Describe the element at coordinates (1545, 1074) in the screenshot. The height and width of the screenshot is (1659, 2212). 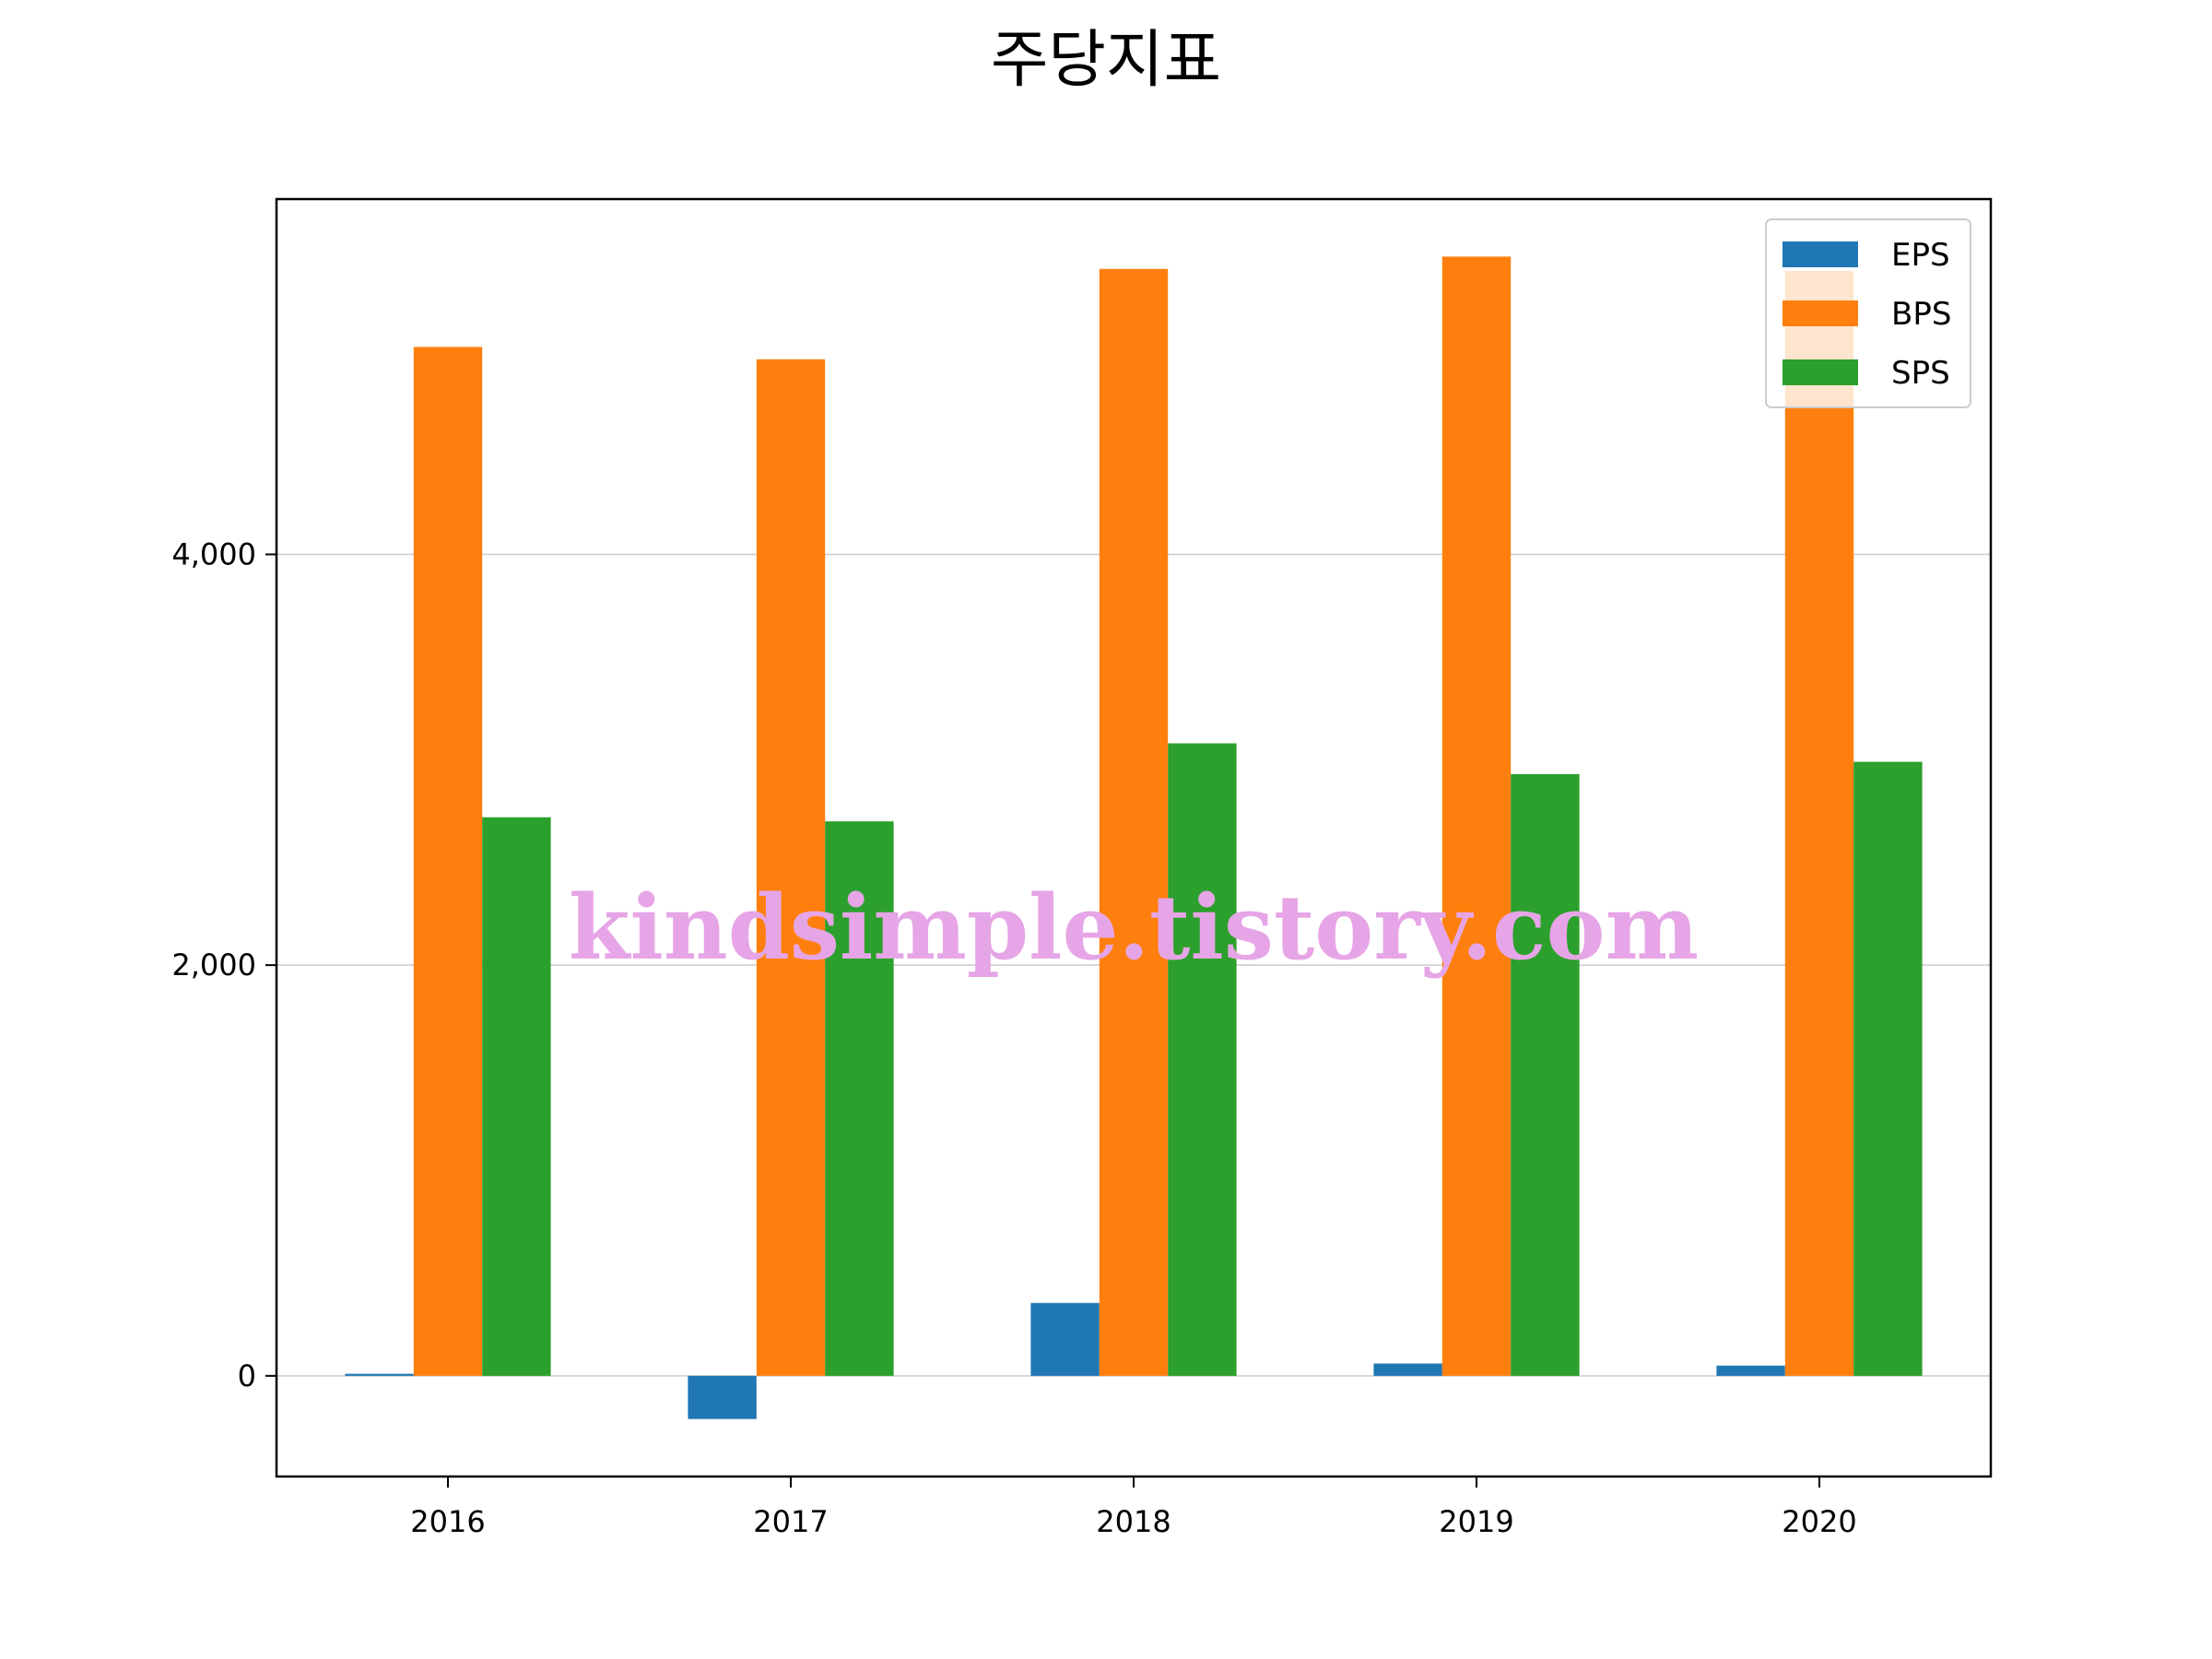
I see `bar-sps-2019` at that location.